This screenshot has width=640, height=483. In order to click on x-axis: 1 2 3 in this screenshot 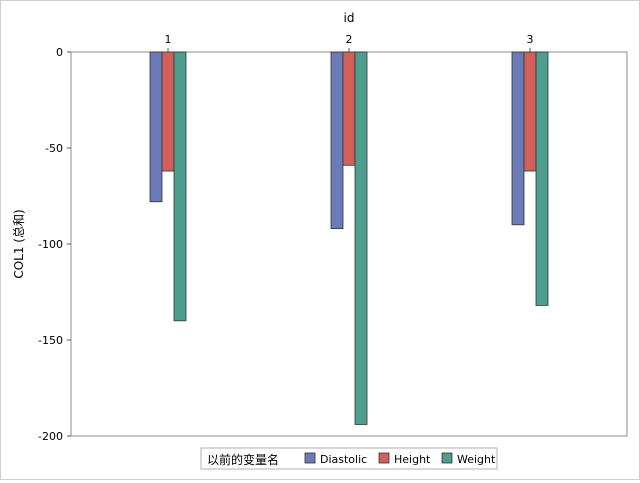, I will do `click(349, 42)`.